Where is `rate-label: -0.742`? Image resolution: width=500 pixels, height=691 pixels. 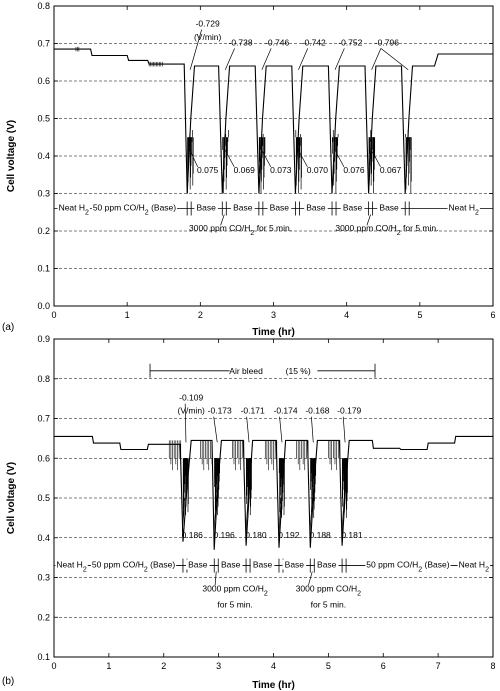 rate-label: -0.742 is located at coordinates (314, 42).